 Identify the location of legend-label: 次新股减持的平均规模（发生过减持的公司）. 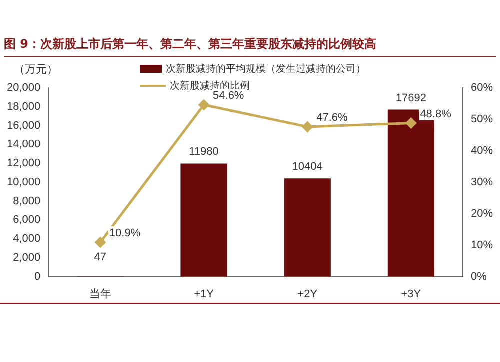
(266, 69).